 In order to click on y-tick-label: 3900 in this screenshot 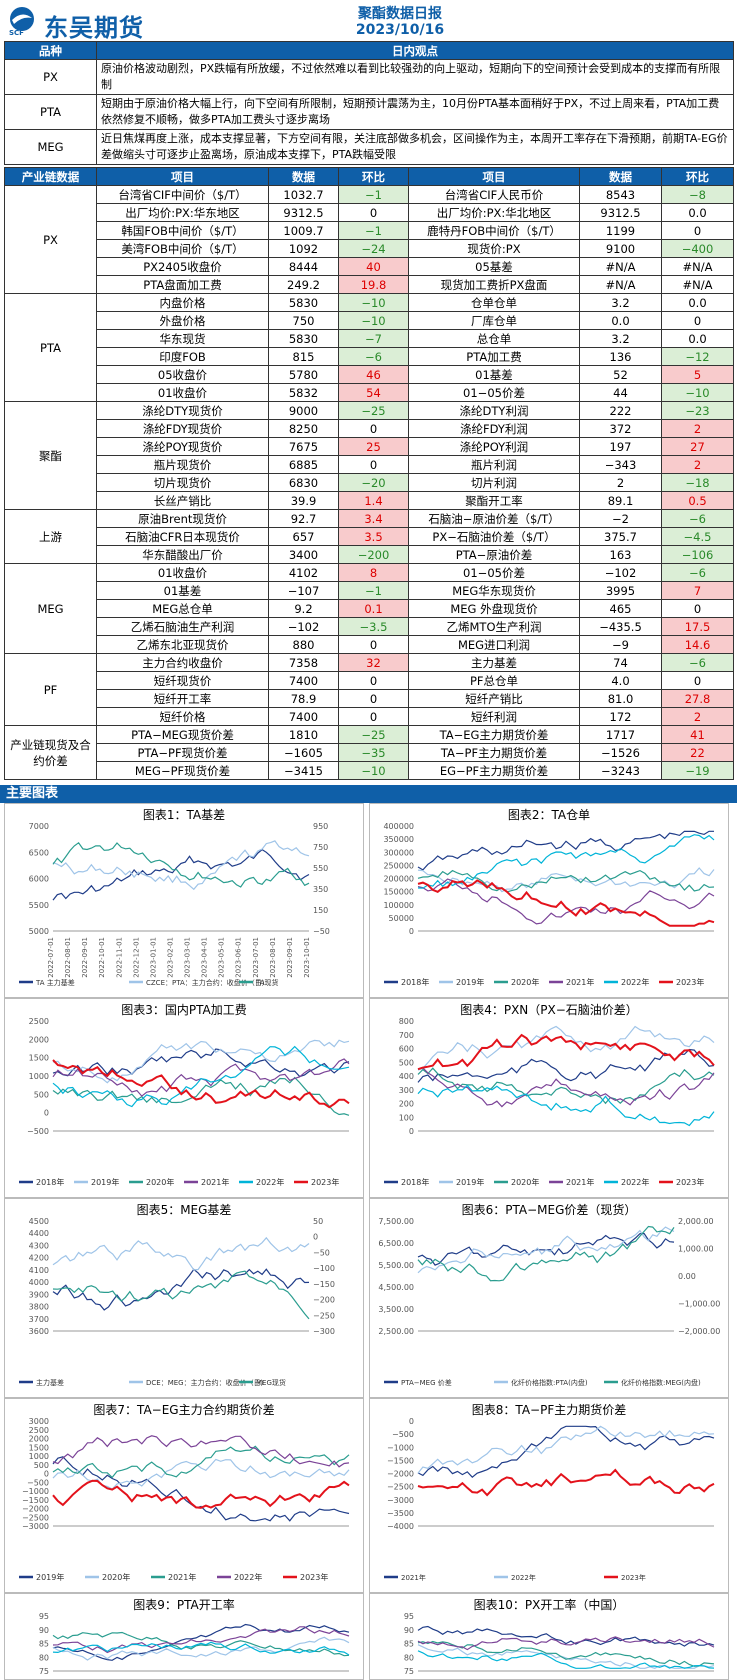, I will do `click(39, 1294)`.